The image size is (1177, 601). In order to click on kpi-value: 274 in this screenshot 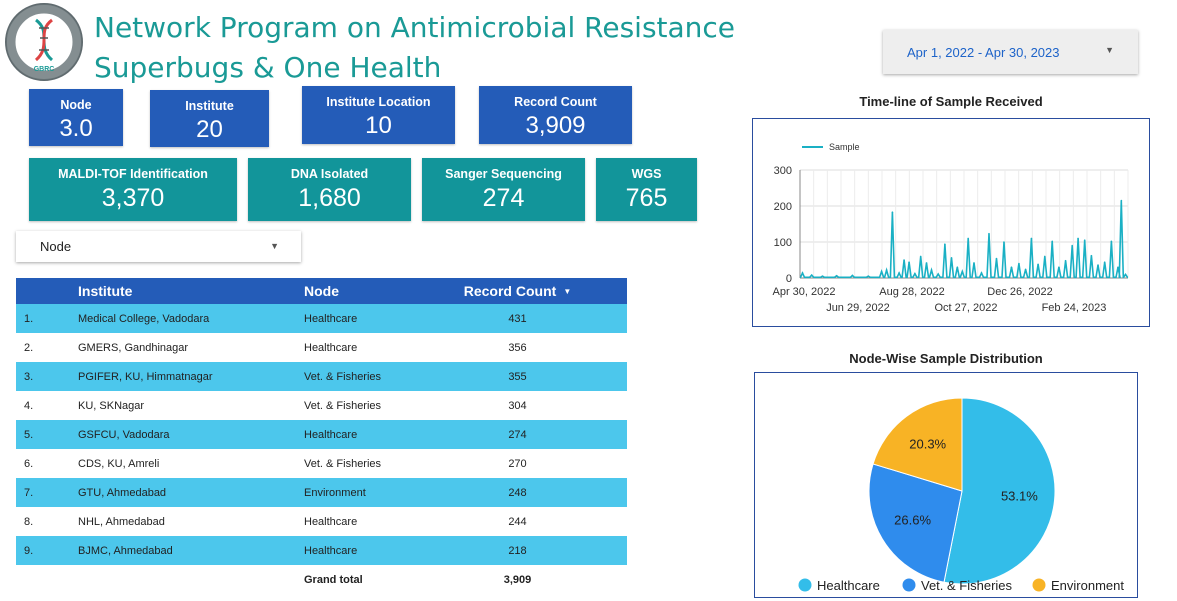, I will do `click(503, 198)`.